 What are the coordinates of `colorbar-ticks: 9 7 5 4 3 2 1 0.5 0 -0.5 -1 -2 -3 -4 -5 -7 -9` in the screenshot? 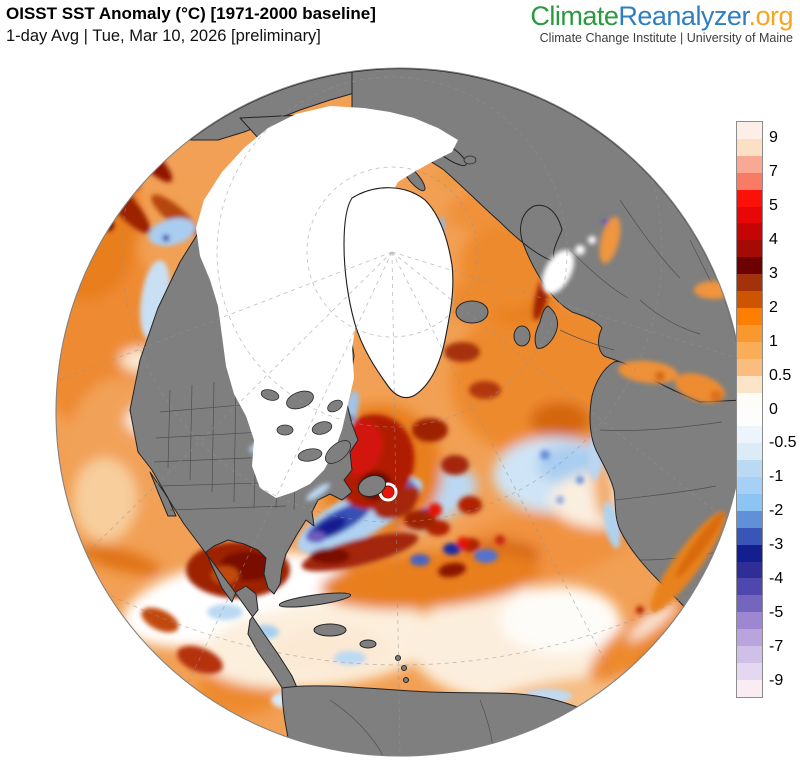 It's located at (784, 409).